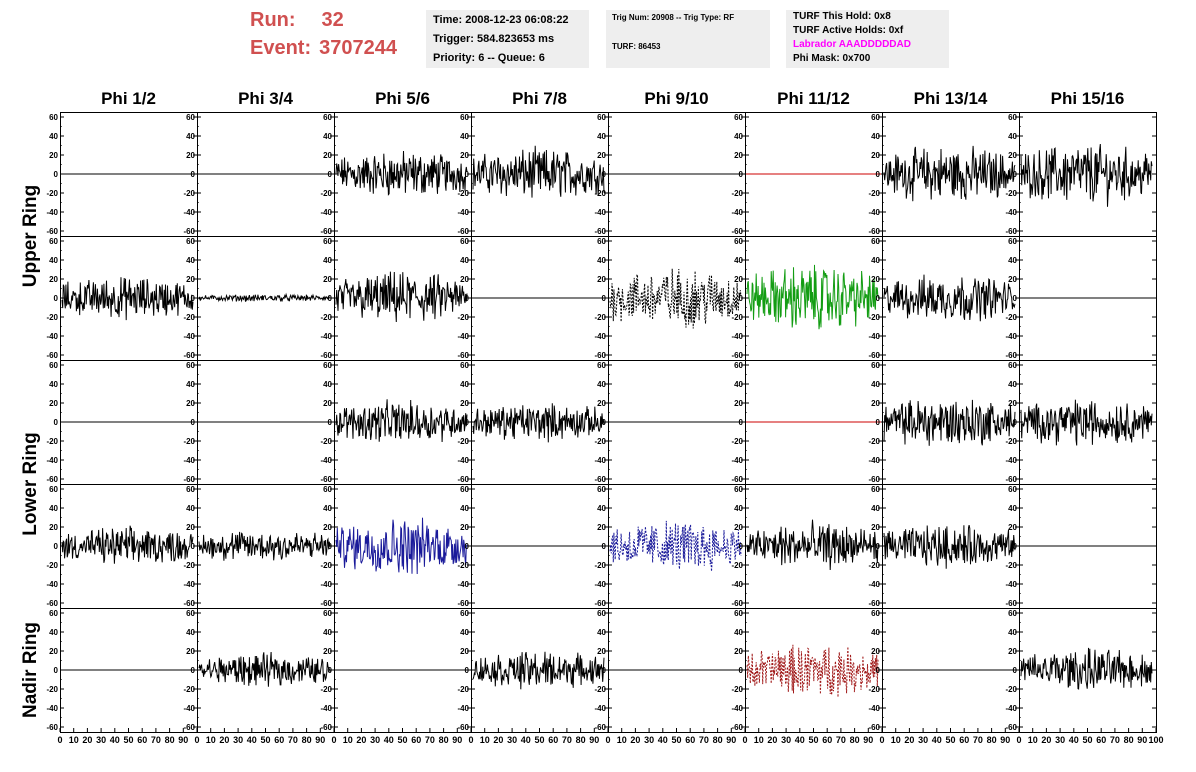 The image size is (1196, 772). I want to click on turf-text: TURF: 86453, so click(636, 46).